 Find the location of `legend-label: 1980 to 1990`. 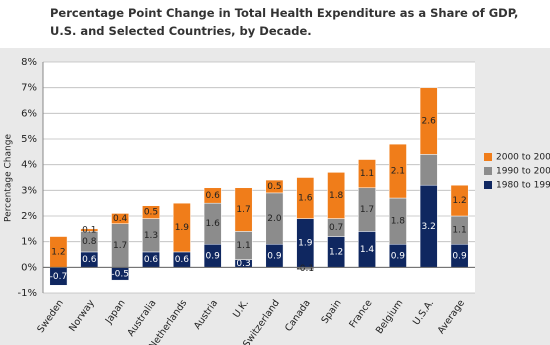

legend-label: 1980 to 1990 is located at coordinates (523, 186).